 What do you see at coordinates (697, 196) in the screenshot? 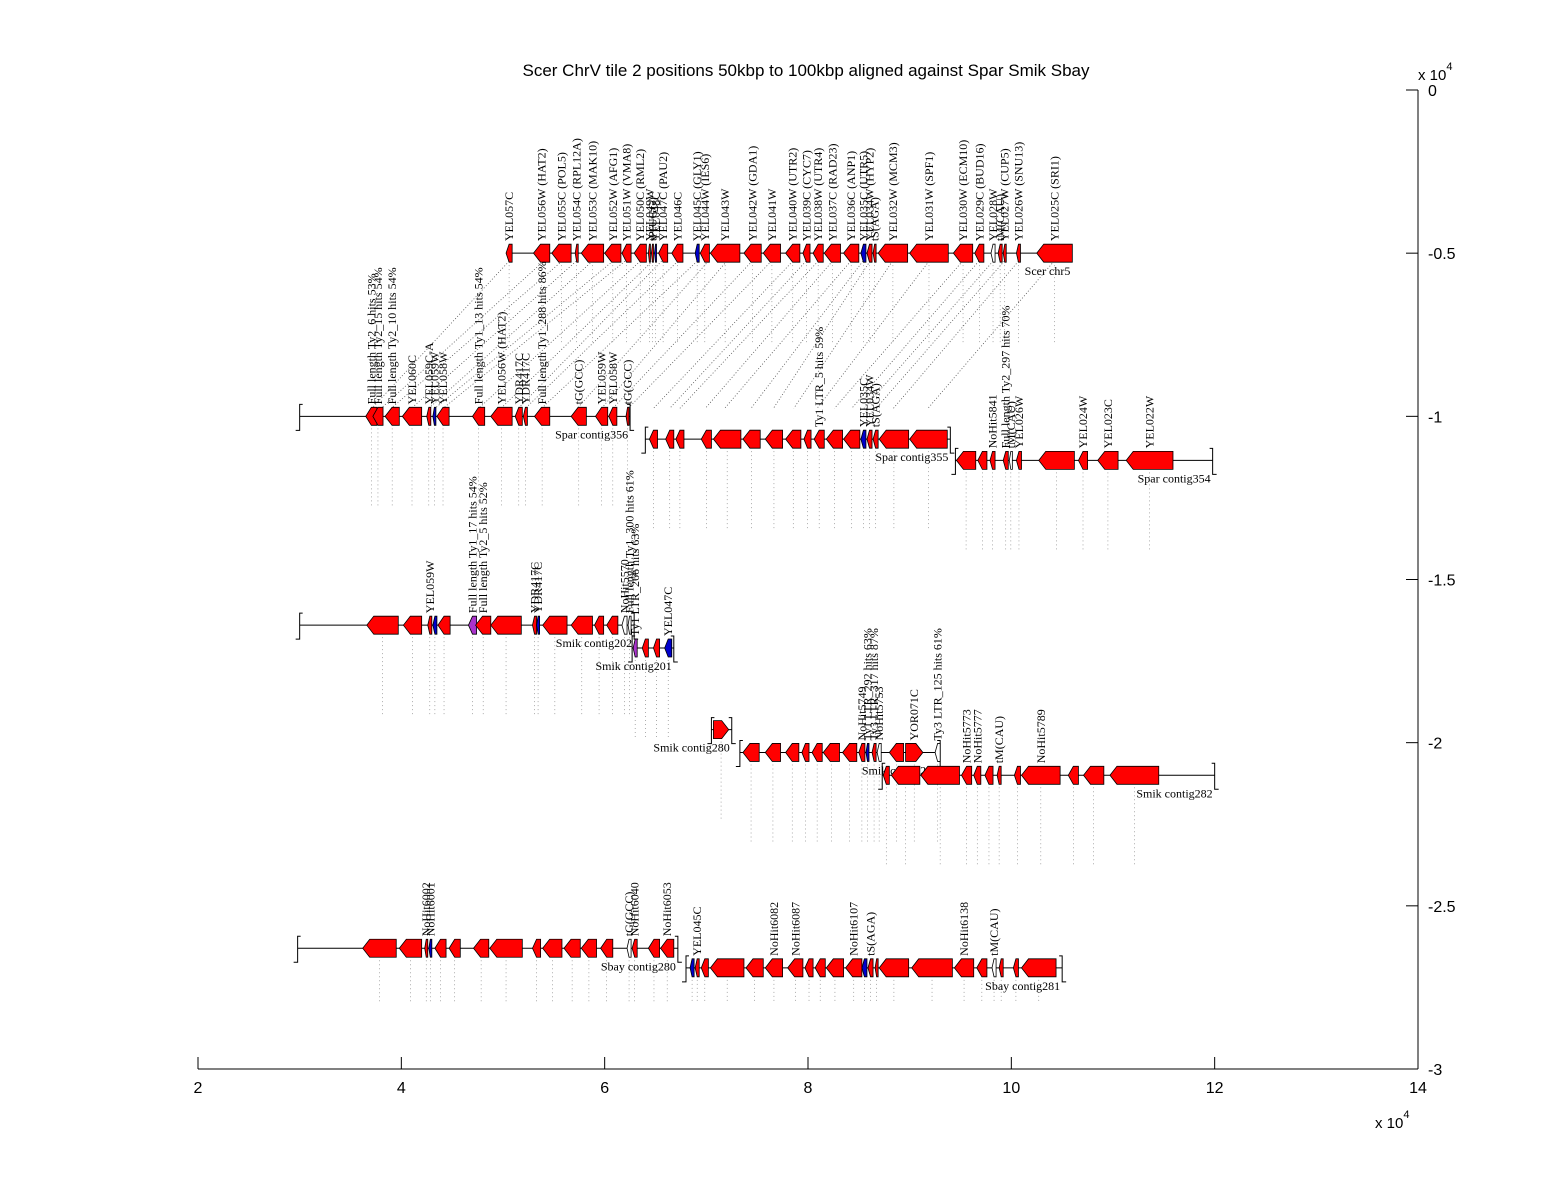
I see `gene-label: YEL045C (GLY1)` at bounding box center [697, 196].